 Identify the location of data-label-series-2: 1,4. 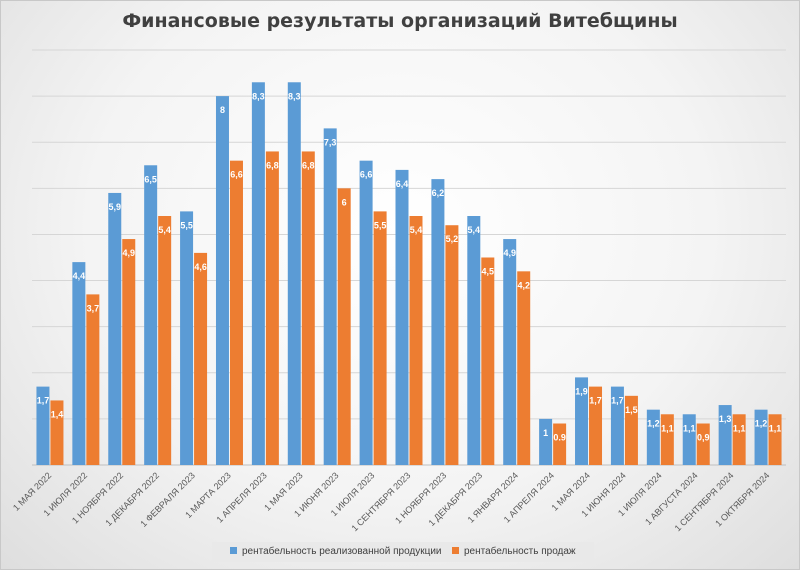
(57, 414).